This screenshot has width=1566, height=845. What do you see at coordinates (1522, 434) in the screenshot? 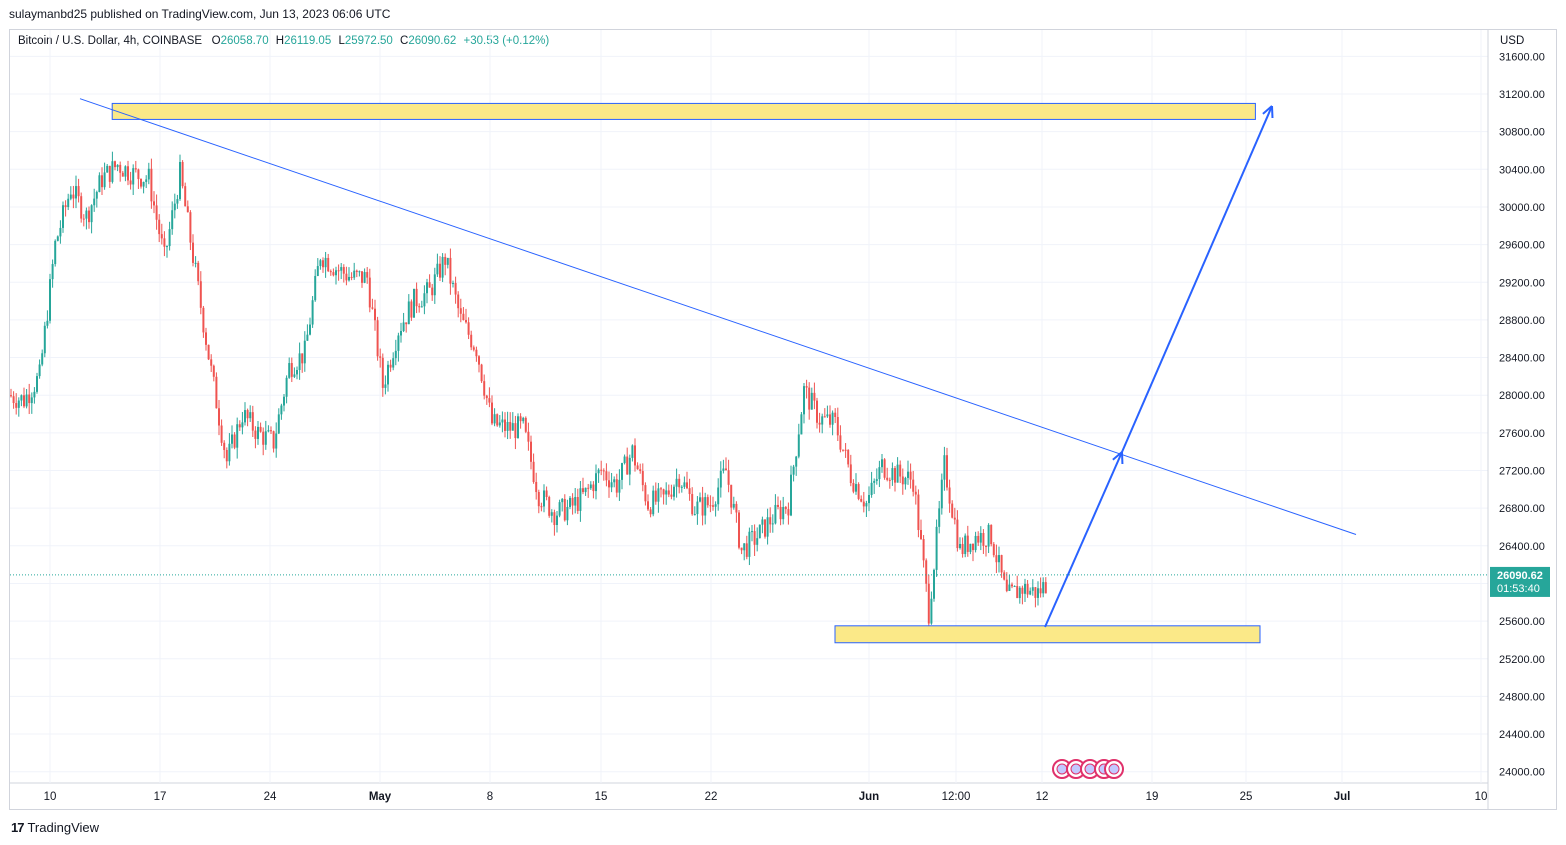
I see `y-tick-label: 27600.00` at bounding box center [1522, 434].